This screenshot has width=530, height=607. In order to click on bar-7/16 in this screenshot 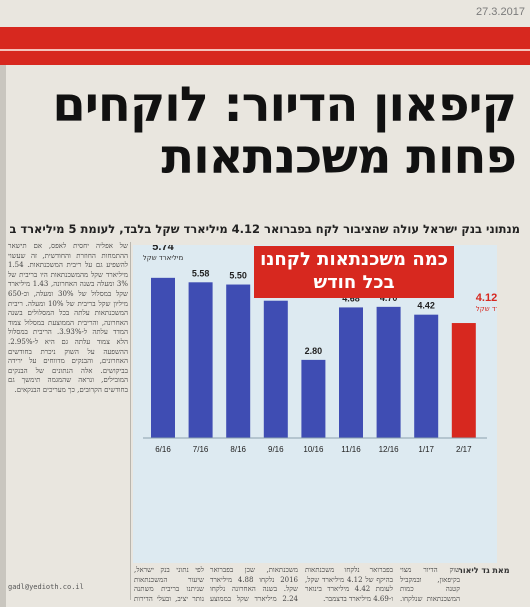, I will do `click(200, 360)`.